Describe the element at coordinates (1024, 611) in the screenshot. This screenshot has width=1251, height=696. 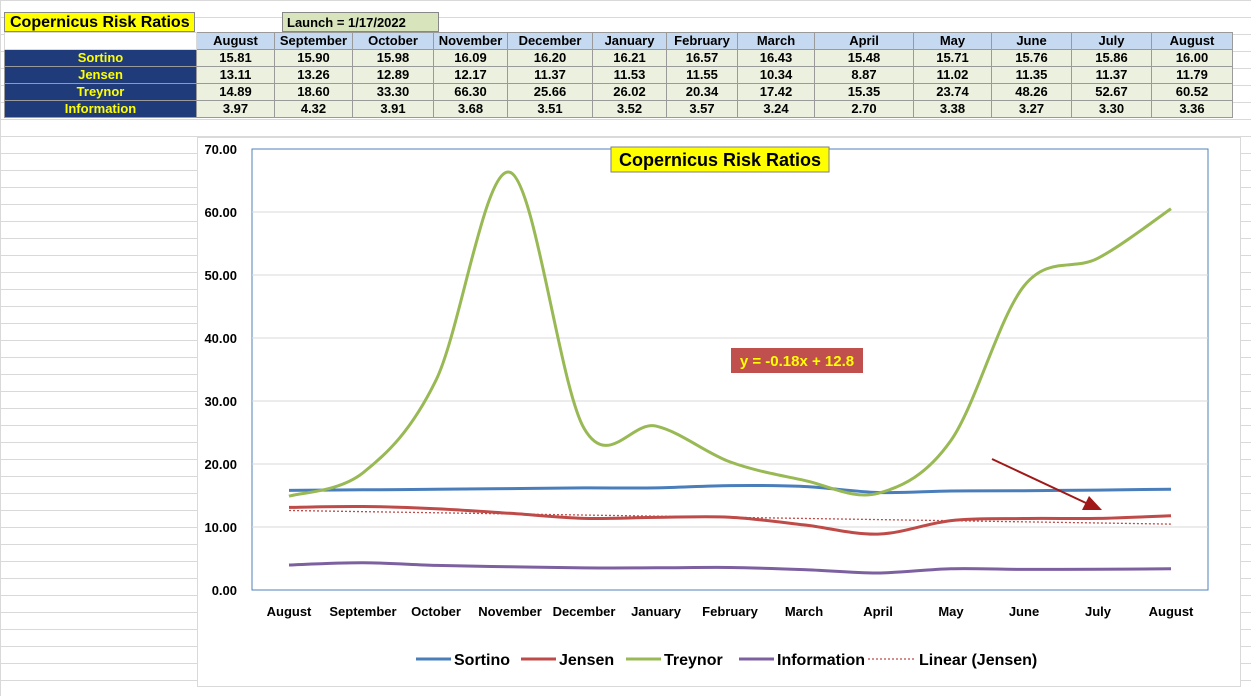
I see `x-tick-label: June` at that location.